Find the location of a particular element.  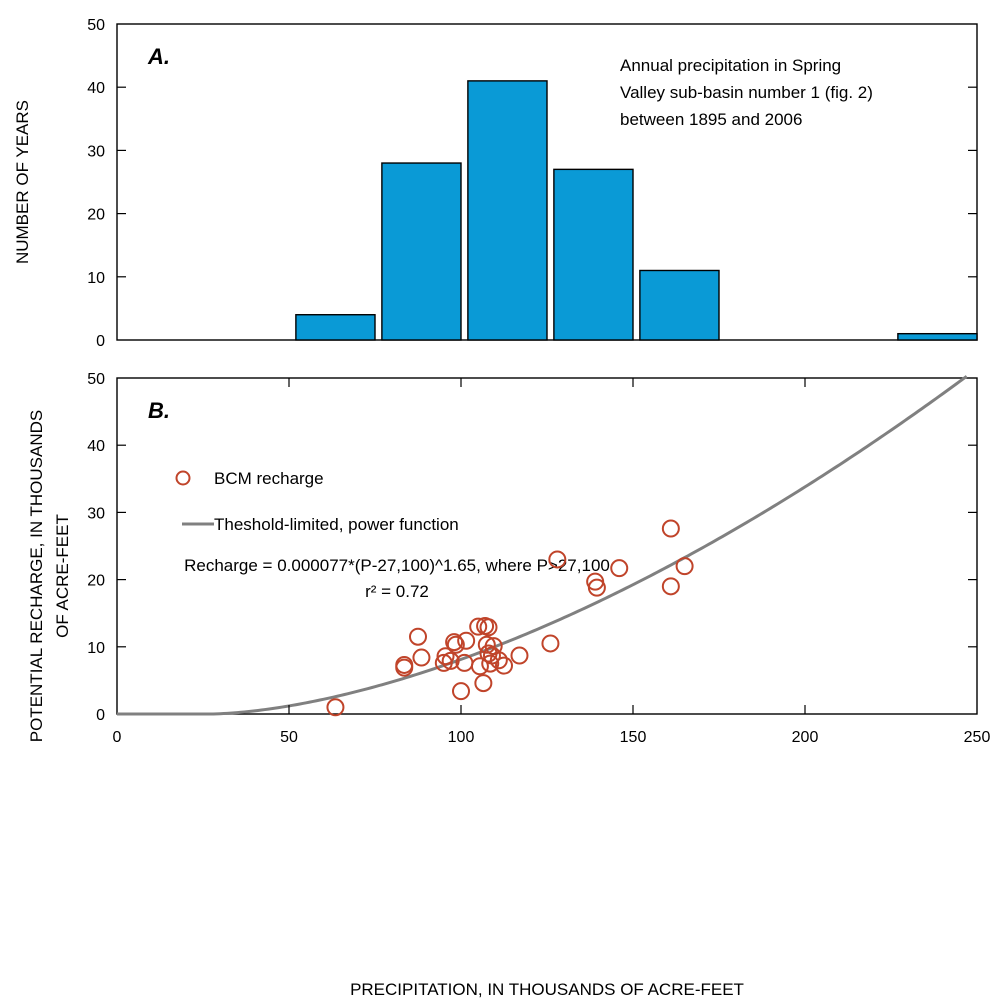

legend-line-label: Theshold-limited, power function is located at coordinates (336, 524).